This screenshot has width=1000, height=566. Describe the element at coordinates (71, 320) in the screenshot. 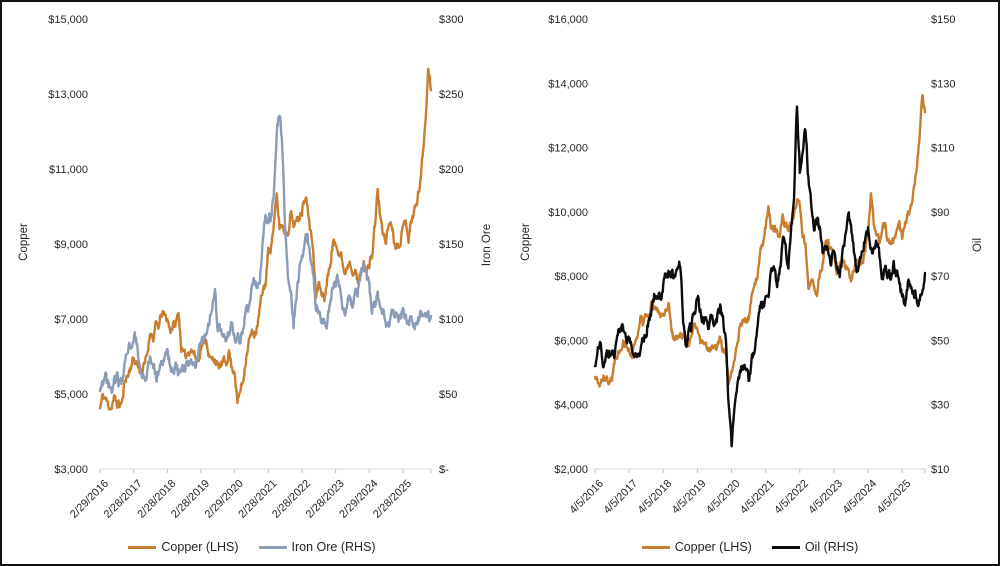

I see `left-y-tick-label: $7,000` at that location.